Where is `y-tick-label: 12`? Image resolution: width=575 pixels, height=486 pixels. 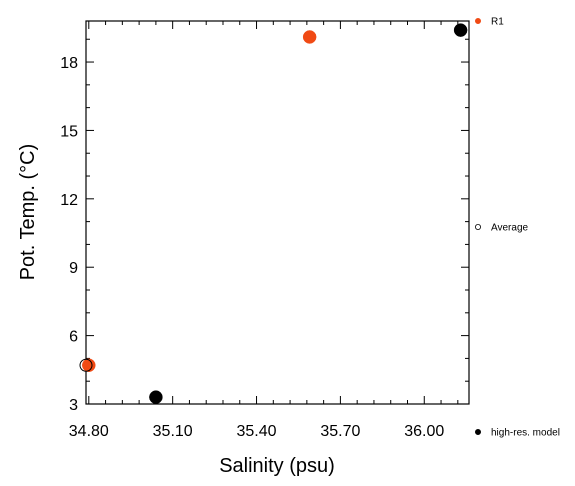
y-tick-label: 12 is located at coordinates (69, 200).